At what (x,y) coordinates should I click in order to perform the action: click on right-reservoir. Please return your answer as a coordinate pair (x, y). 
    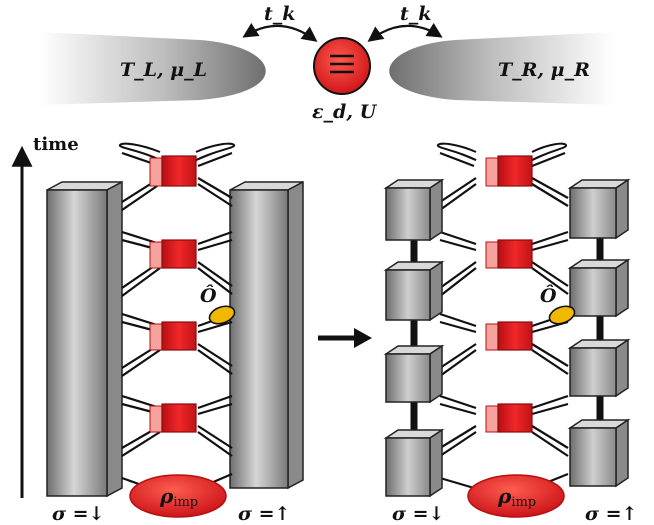
    Looking at the image, I should click on (501, 68).